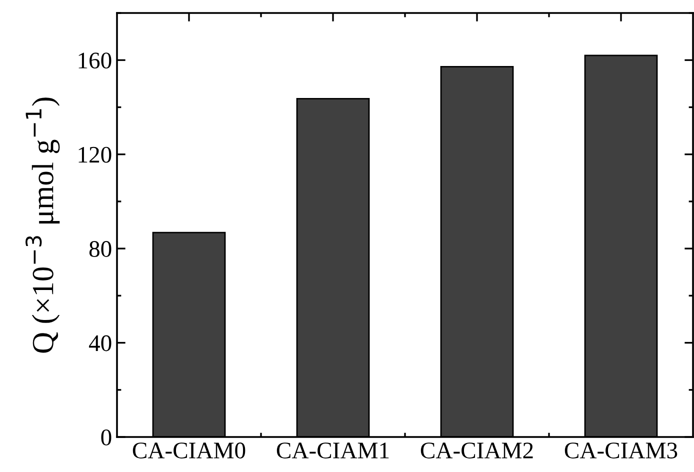  Describe the element at coordinates (95, 154) in the screenshot. I see `y-tick-label: 120` at that location.